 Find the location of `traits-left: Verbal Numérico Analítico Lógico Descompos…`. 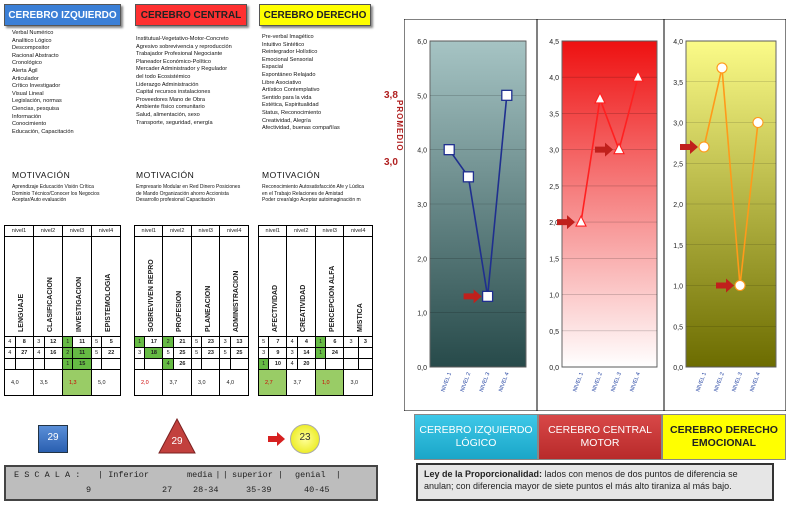

traits-left: Verbal Numérico Analítico Lógico Descompos… is located at coordinates (43, 83).